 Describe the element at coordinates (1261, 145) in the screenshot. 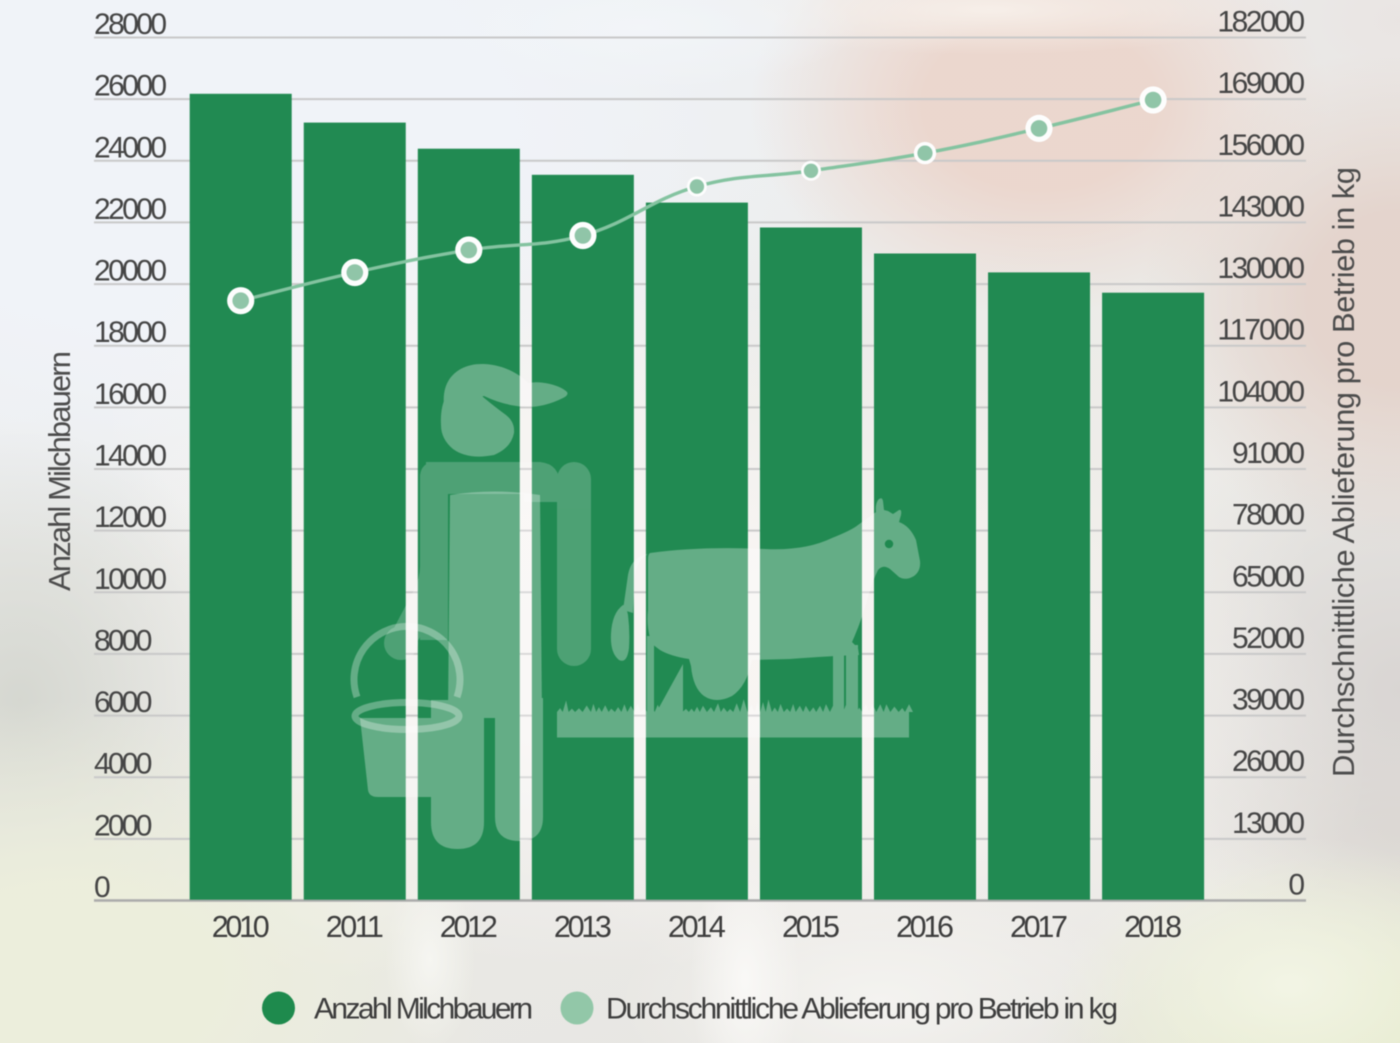

I see `svg-text: 156000` at that location.